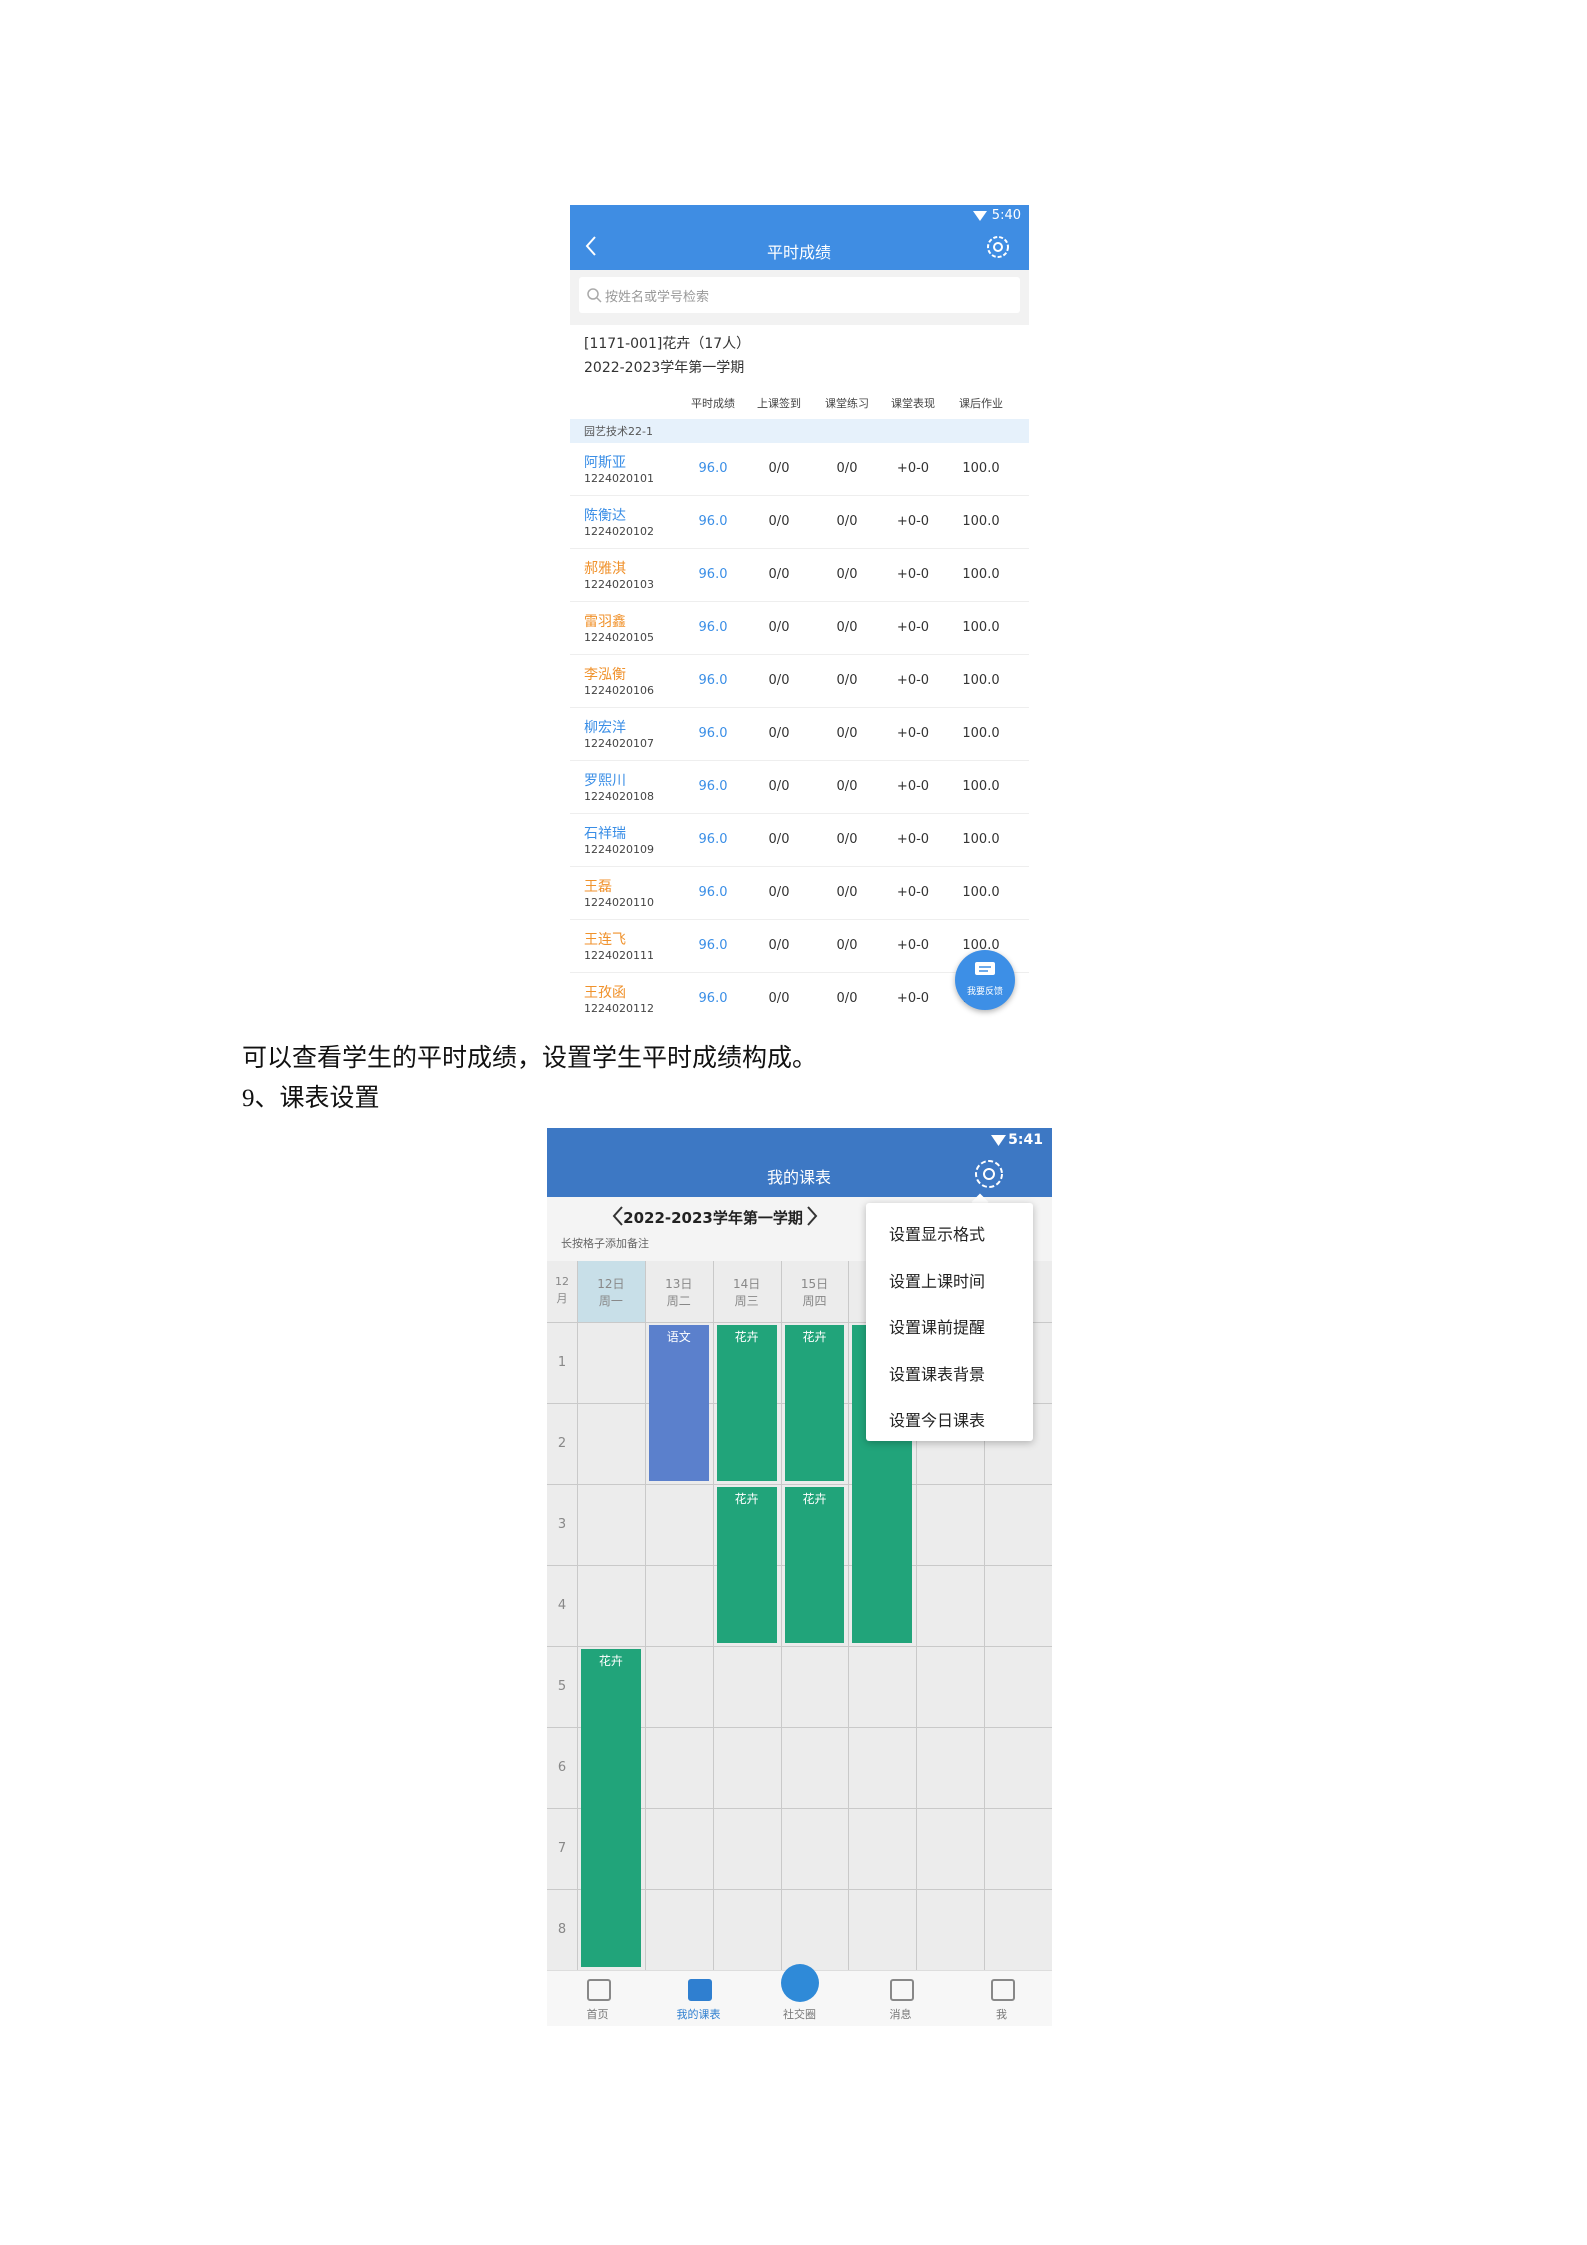 Image resolution: width=1587 pixels, height=2245 pixels. What do you see at coordinates (900, 2014) in the screenshot?
I see `tab-label: 消息` at bounding box center [900, 2014].